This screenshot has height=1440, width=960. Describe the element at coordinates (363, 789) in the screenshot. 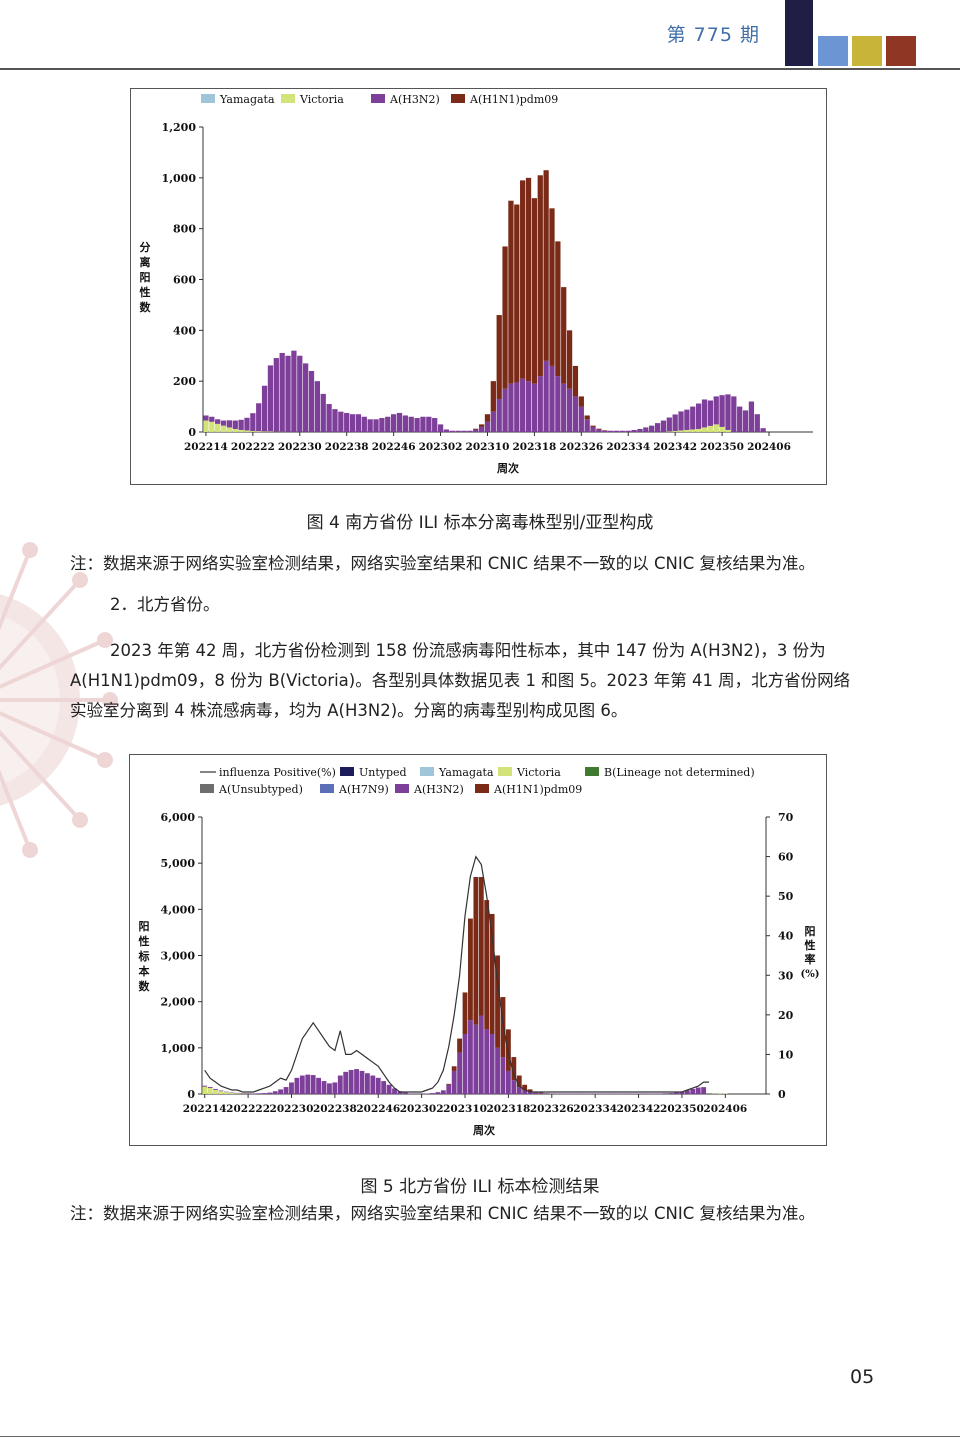

I see `legend-label-a-h7n9: A(H7N9)` at that location.